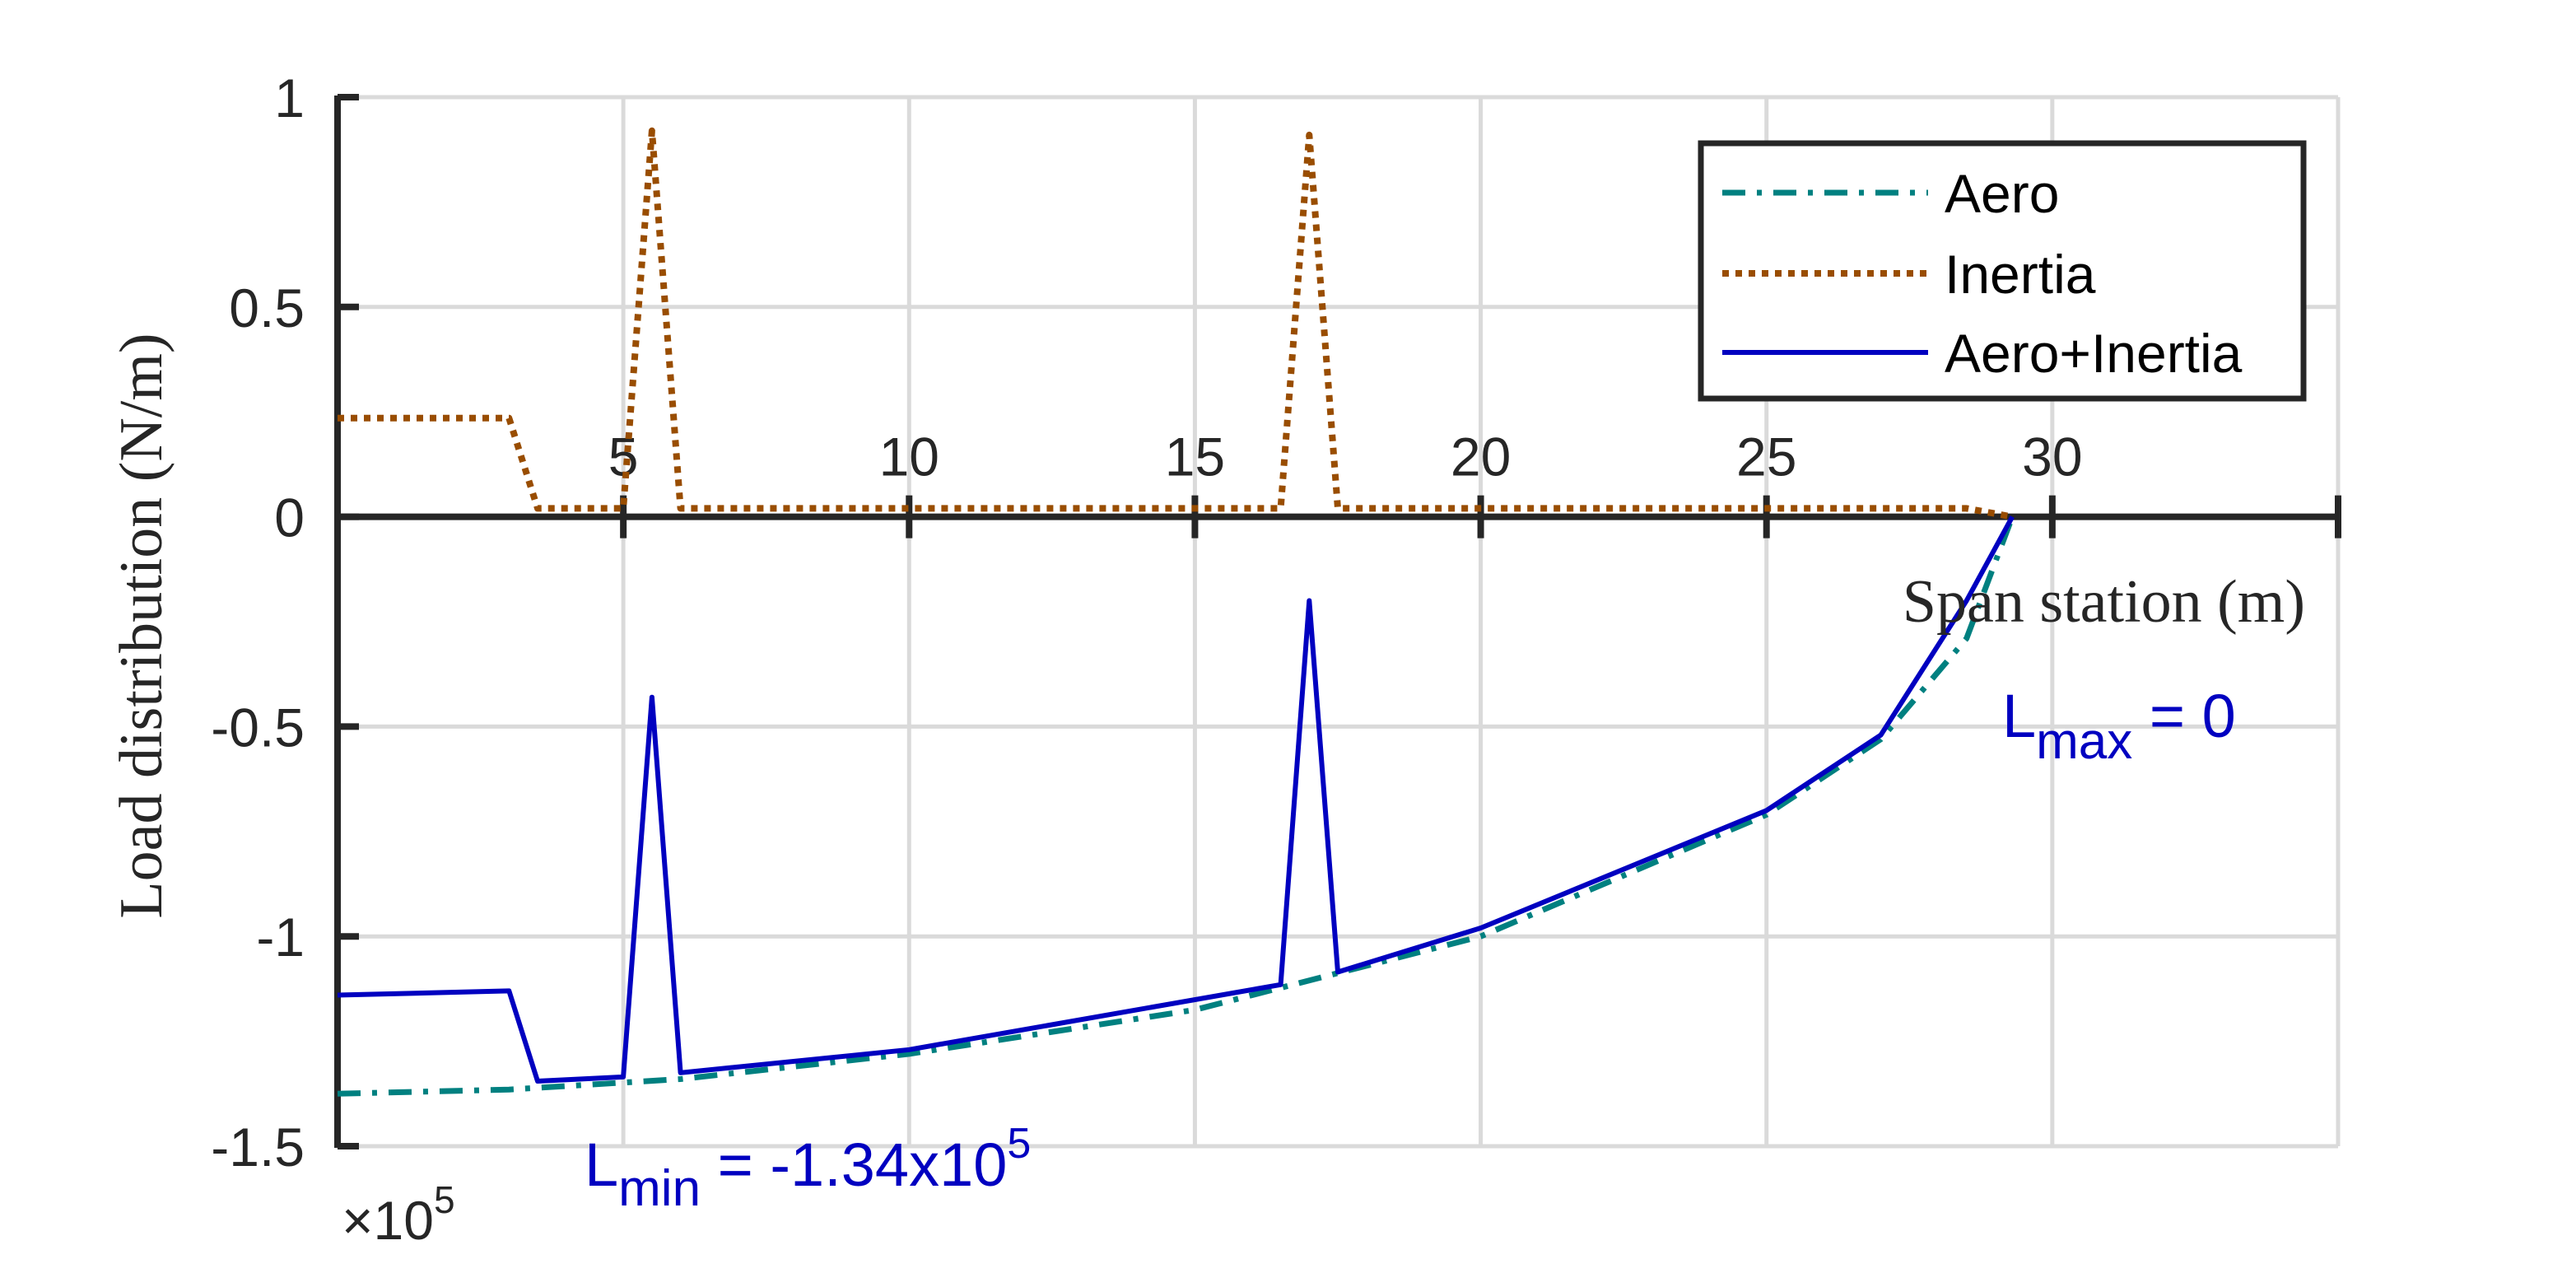 This screenshot has height=1287, width=2576. I want to click on svg-text: Lmax = 0, so click(2119, 726).